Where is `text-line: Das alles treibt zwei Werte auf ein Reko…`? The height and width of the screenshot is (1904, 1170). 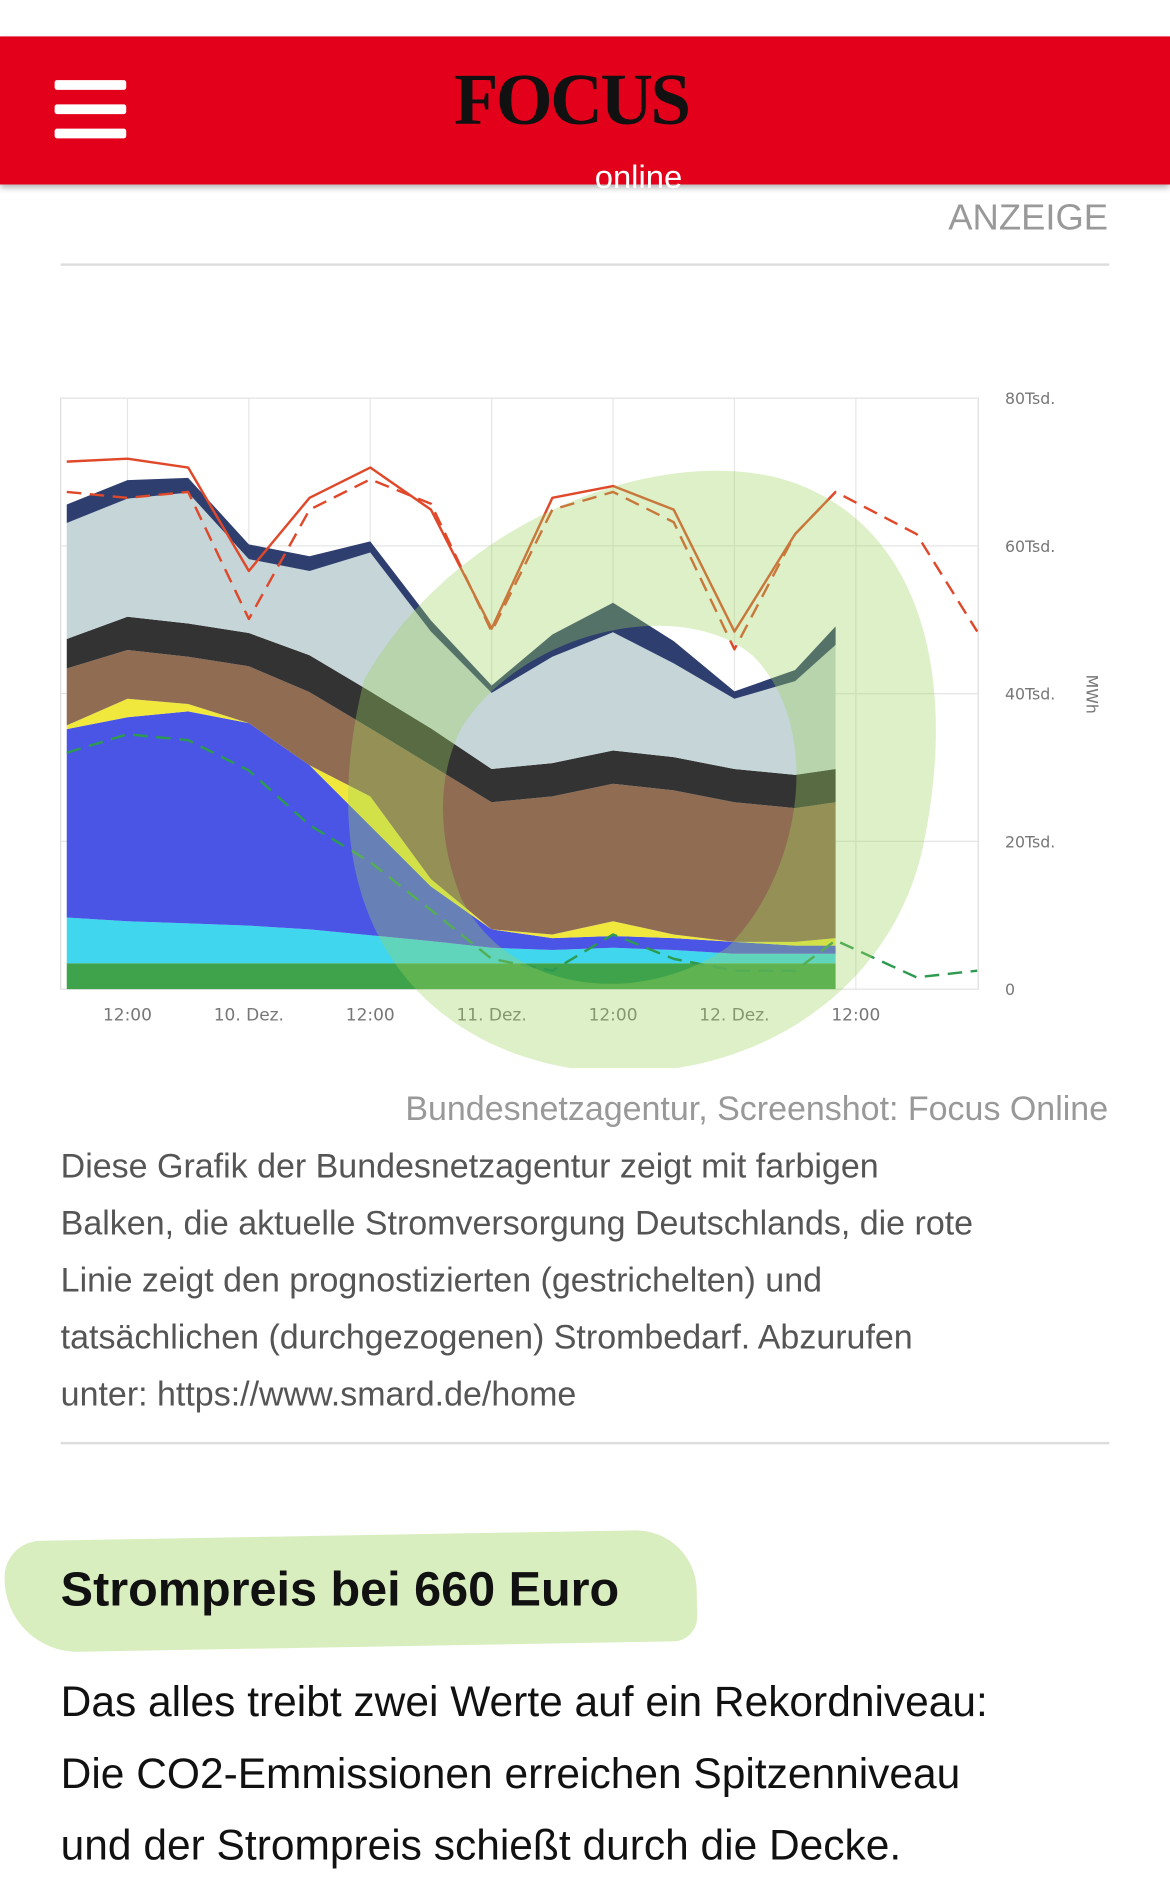 text-line: Das alles treibt zwei Werte auf ein Reko… is located at coordinates (524, 1702).